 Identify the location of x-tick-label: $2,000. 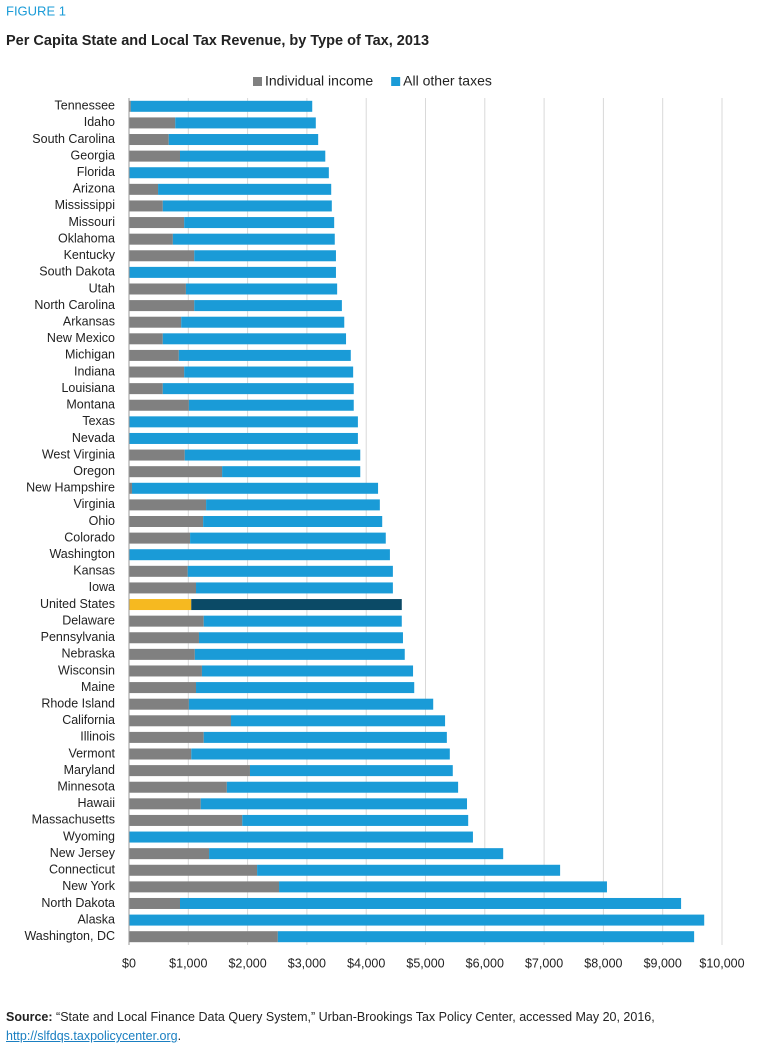
(247, 963).